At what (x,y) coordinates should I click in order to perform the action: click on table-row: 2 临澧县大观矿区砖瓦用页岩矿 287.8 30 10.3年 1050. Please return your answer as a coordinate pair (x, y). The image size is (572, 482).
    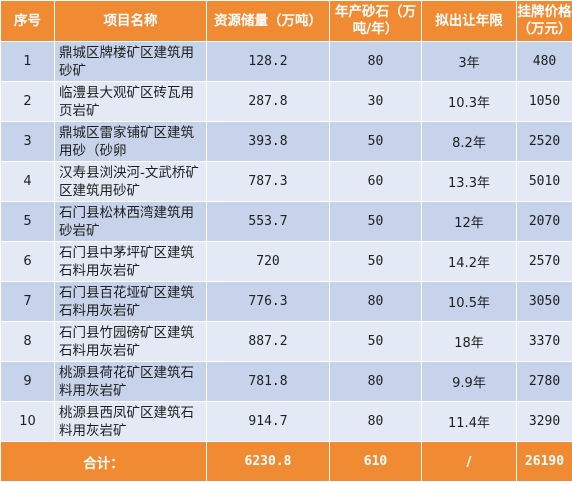
    Looking at the image, I should click on (286, 101).